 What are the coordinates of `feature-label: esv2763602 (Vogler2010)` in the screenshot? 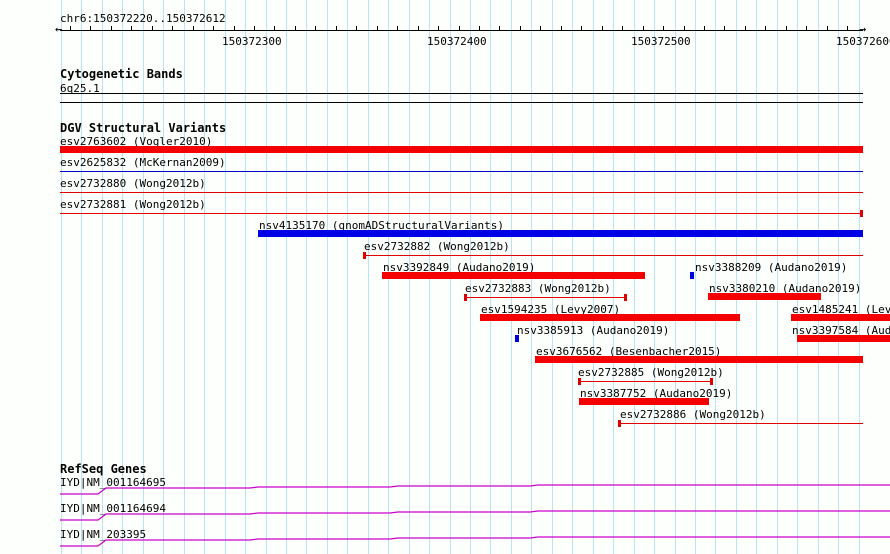 It's located at (136, 141).